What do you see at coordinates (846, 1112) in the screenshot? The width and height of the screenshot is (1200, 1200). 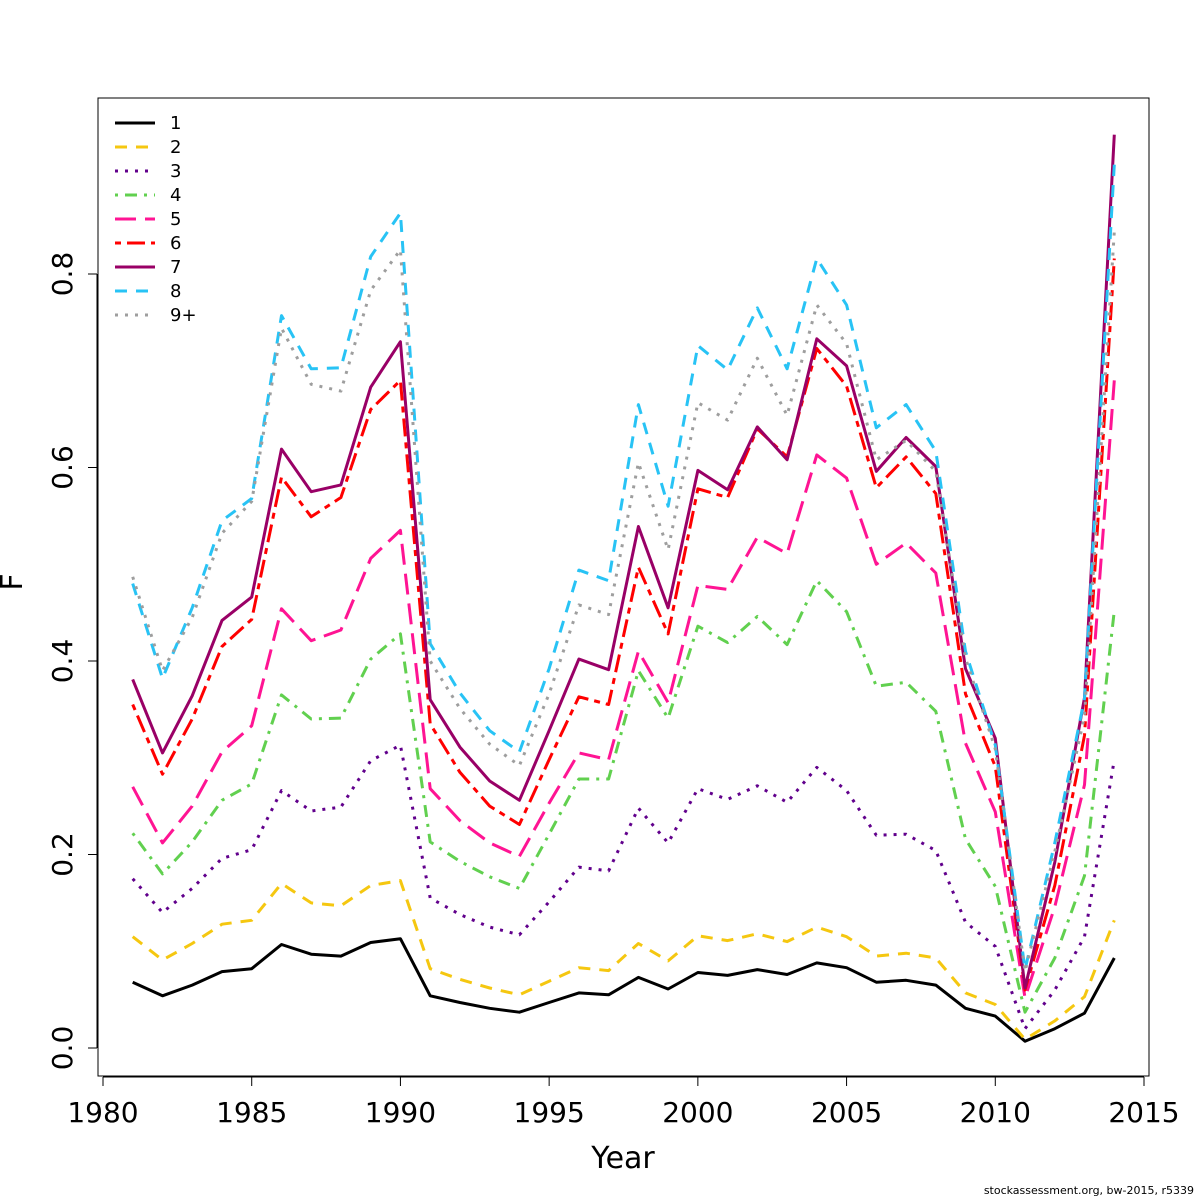 I see `x-tick-label: 2005` at bounding box center [846, 1112].